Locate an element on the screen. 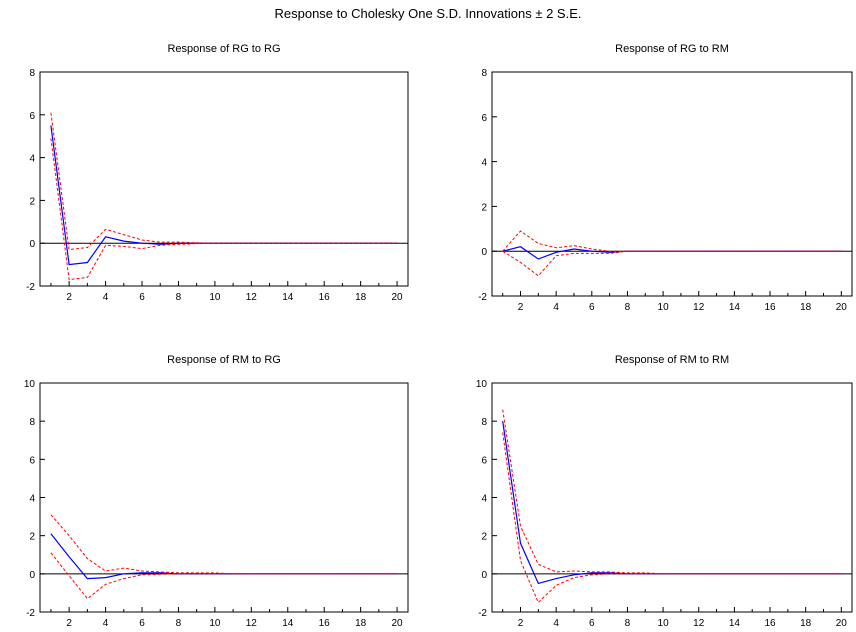  panel-title: Response of RG to RM is located at coordinates (672, 49).